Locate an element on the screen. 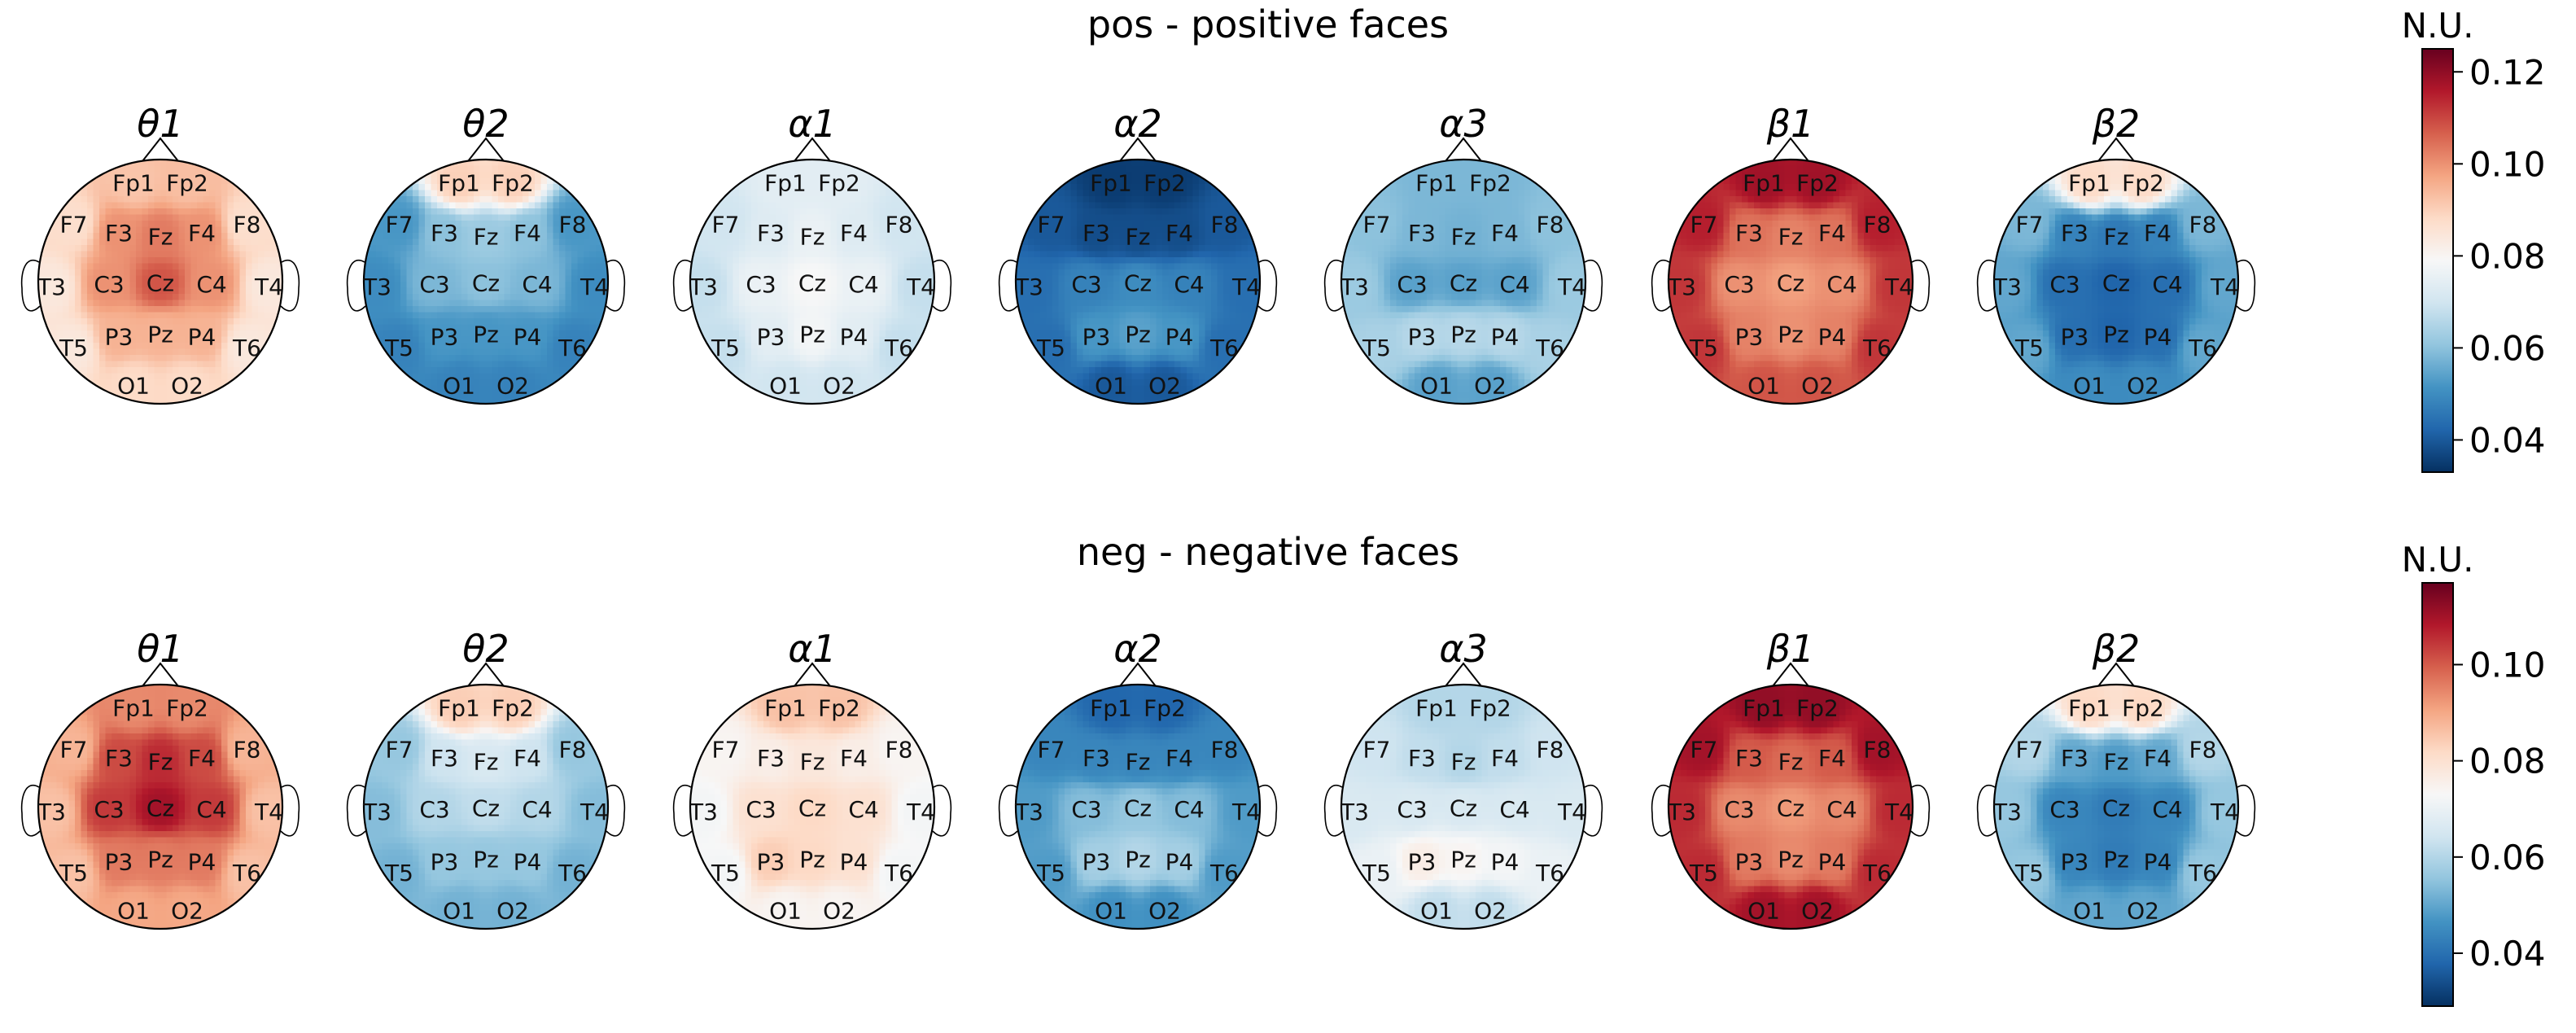 This screenshot has width=2576, height=1033. colorbar: N.U. 0.04 0.06 0.08 0.10 is located at coordinates (2474, 773).